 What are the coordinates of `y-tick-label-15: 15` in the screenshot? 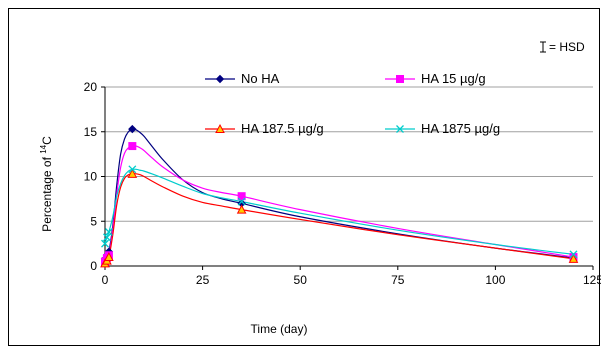 It's located at (91, 132).